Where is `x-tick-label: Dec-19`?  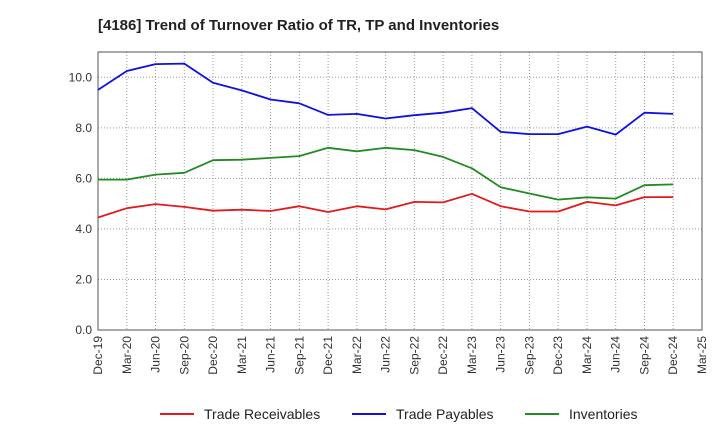 x-tick-label: Dec-19 is located at coordinates (98, 355).